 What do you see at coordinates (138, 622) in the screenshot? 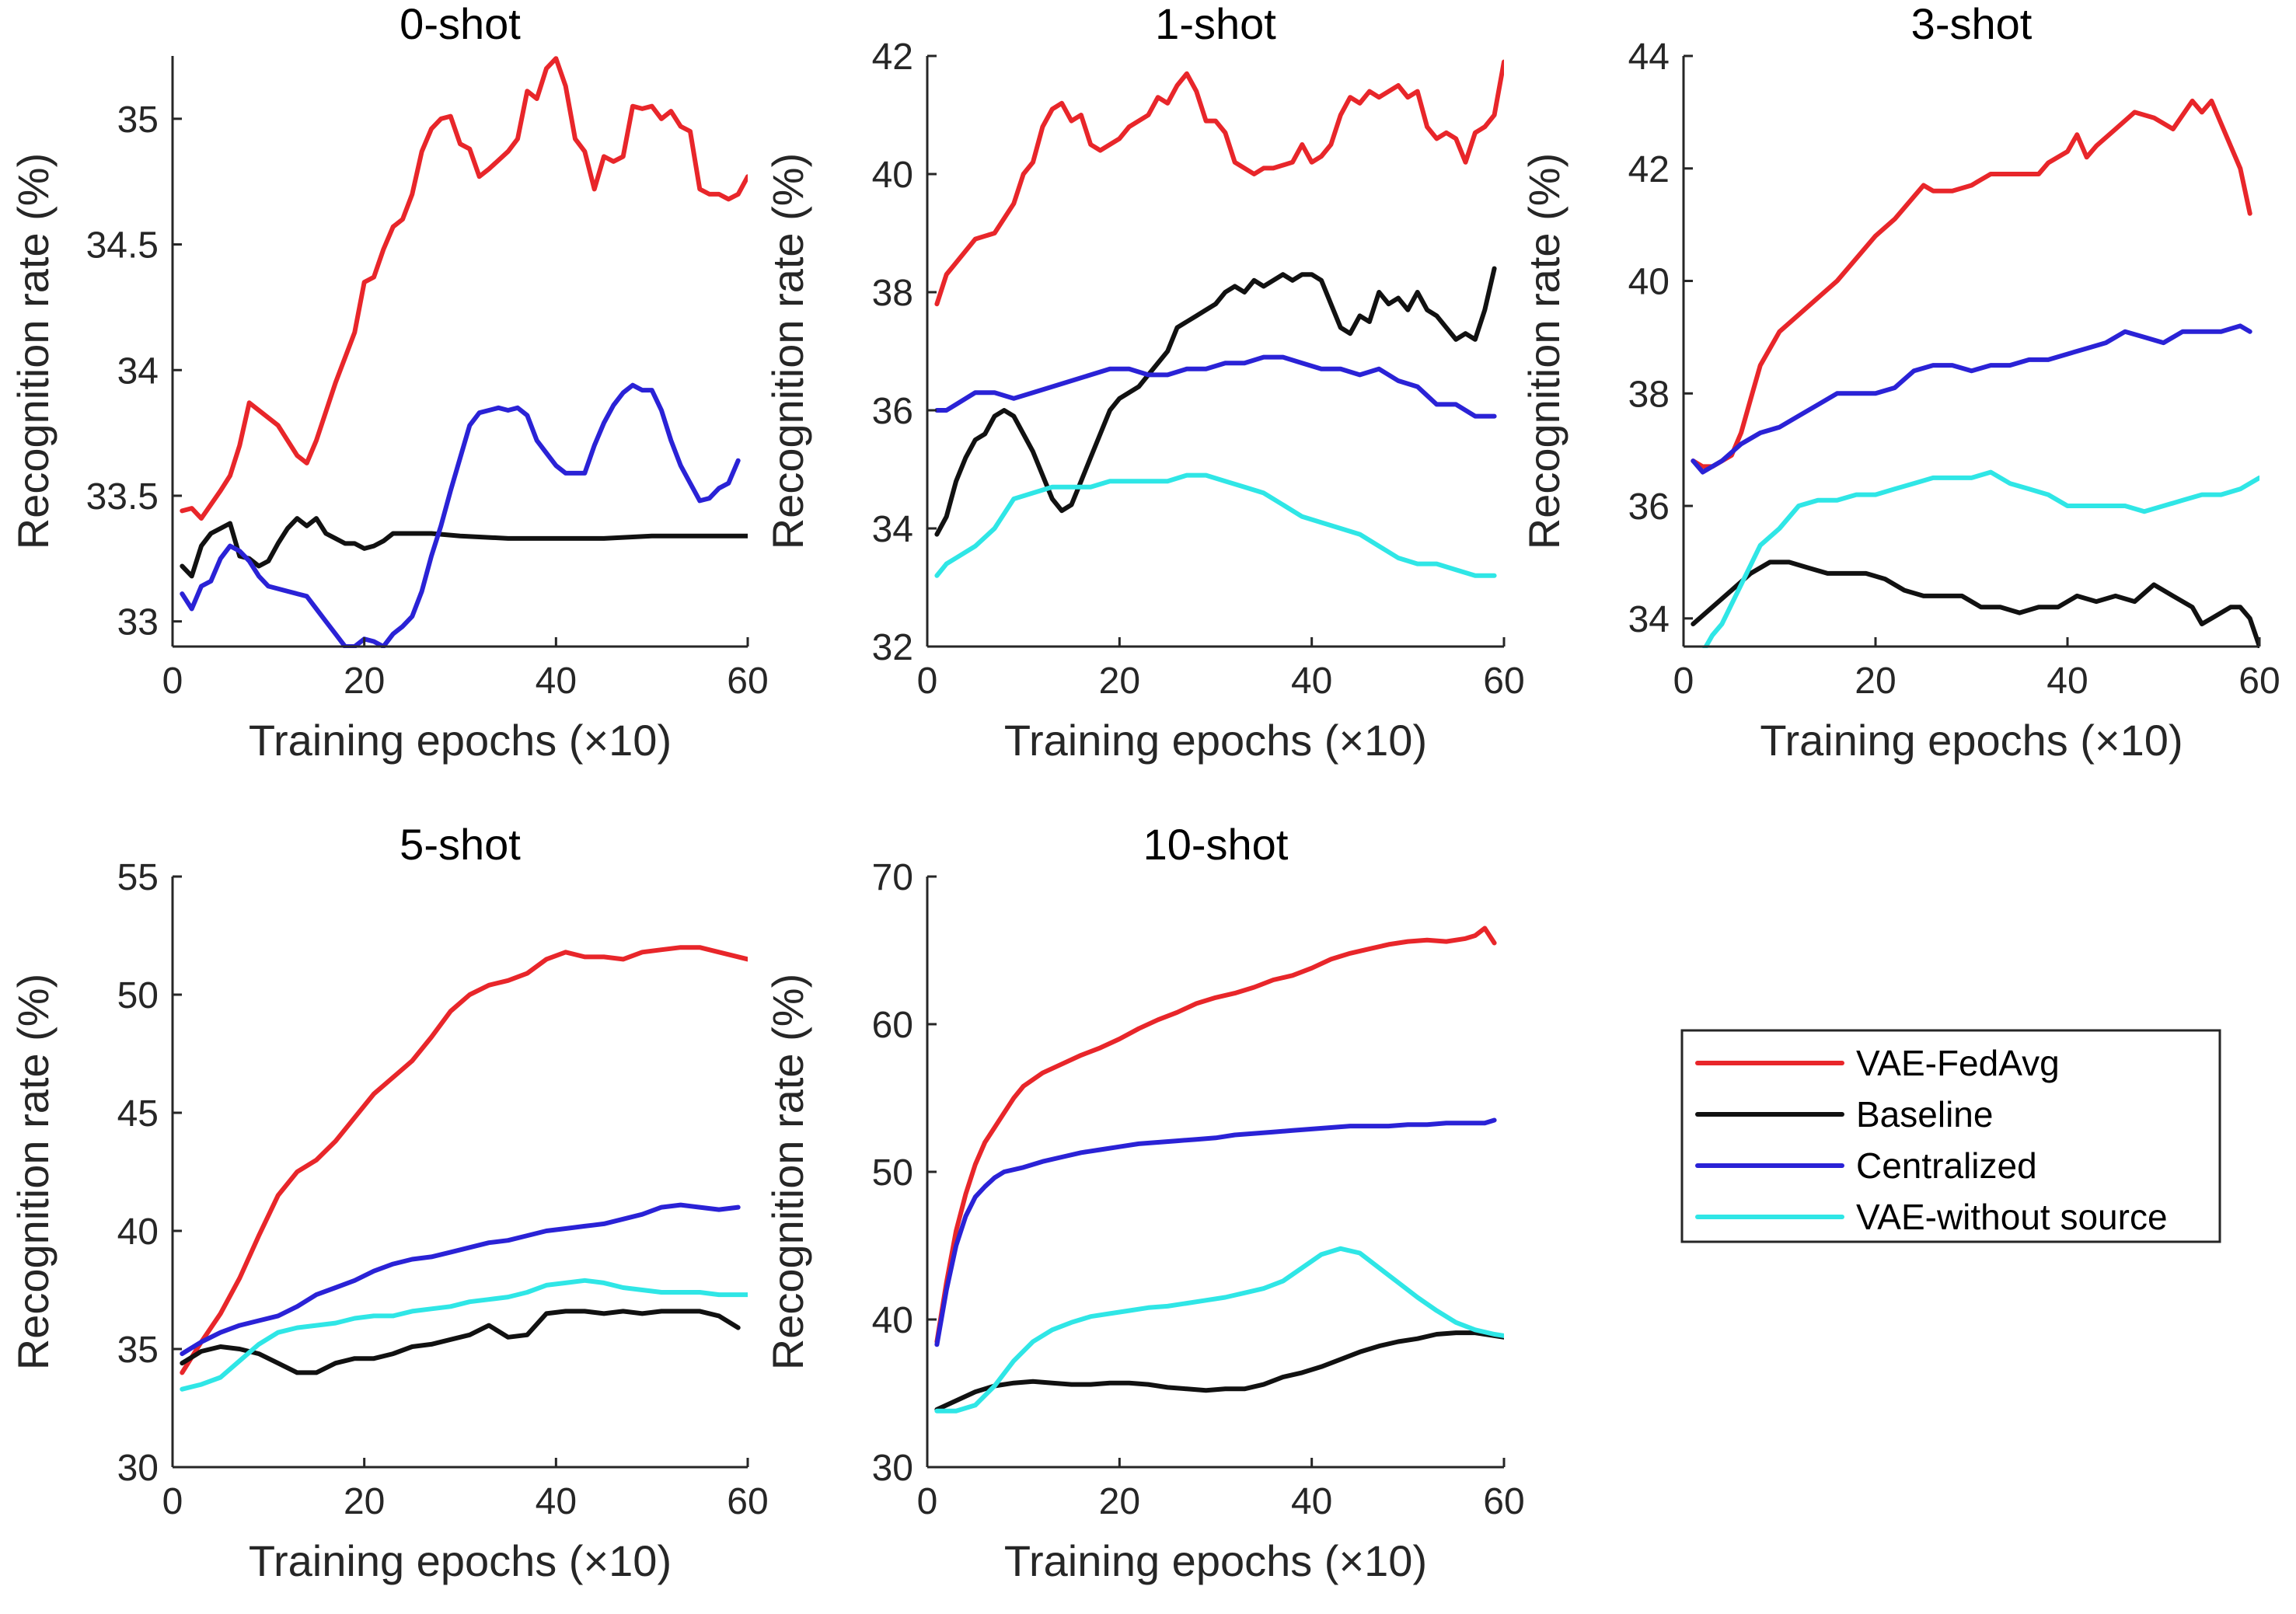
I see `y-tick-label: 33` at bounding box center [138, 622].